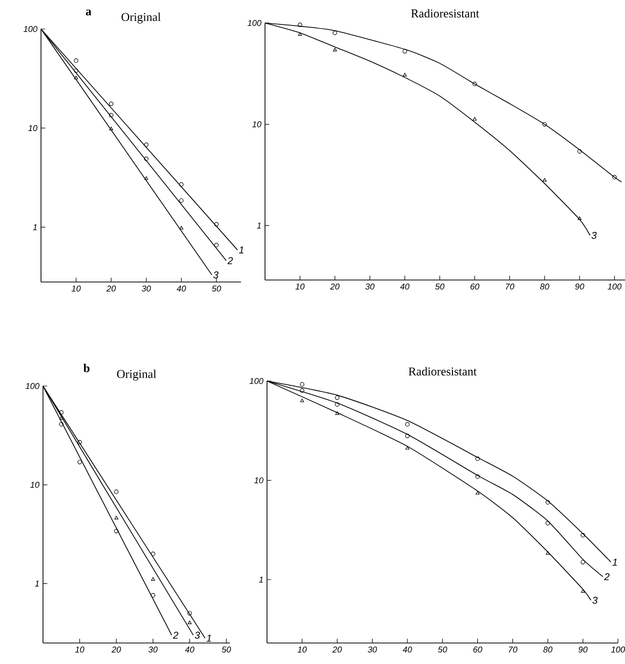  What do you see at coordinates (86, 368) in the screenshot?
I see `text: b` at bounding box center [86, 368].